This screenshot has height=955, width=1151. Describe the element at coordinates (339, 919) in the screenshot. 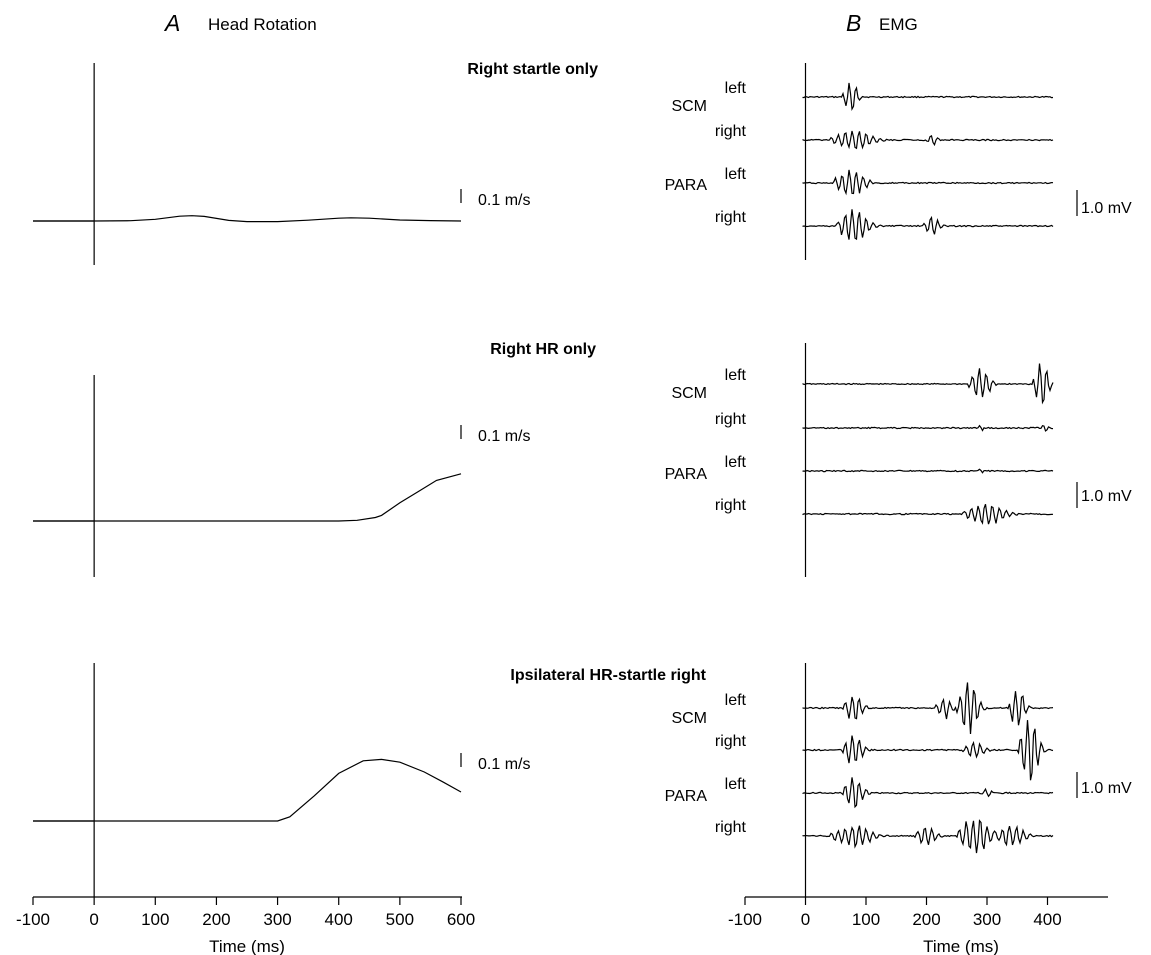

I see `x-tick-label-a: 400` at that location.